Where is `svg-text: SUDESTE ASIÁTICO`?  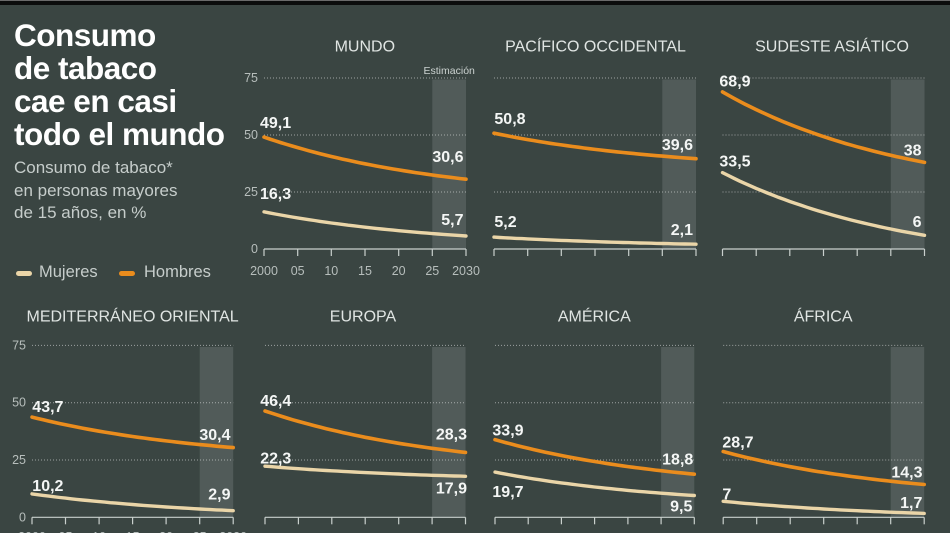 svg-text: SUDESTE ASIÁTICO is located at coordinates (832, 46).